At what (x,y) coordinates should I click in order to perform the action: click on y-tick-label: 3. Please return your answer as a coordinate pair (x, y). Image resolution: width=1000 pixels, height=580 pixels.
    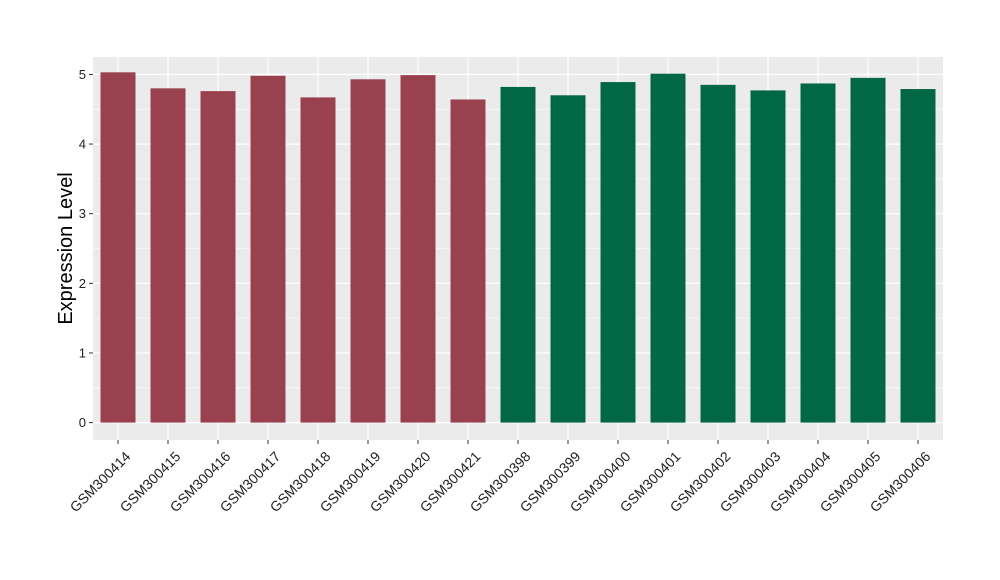
    Looking at the image, I should click on (82, 213).